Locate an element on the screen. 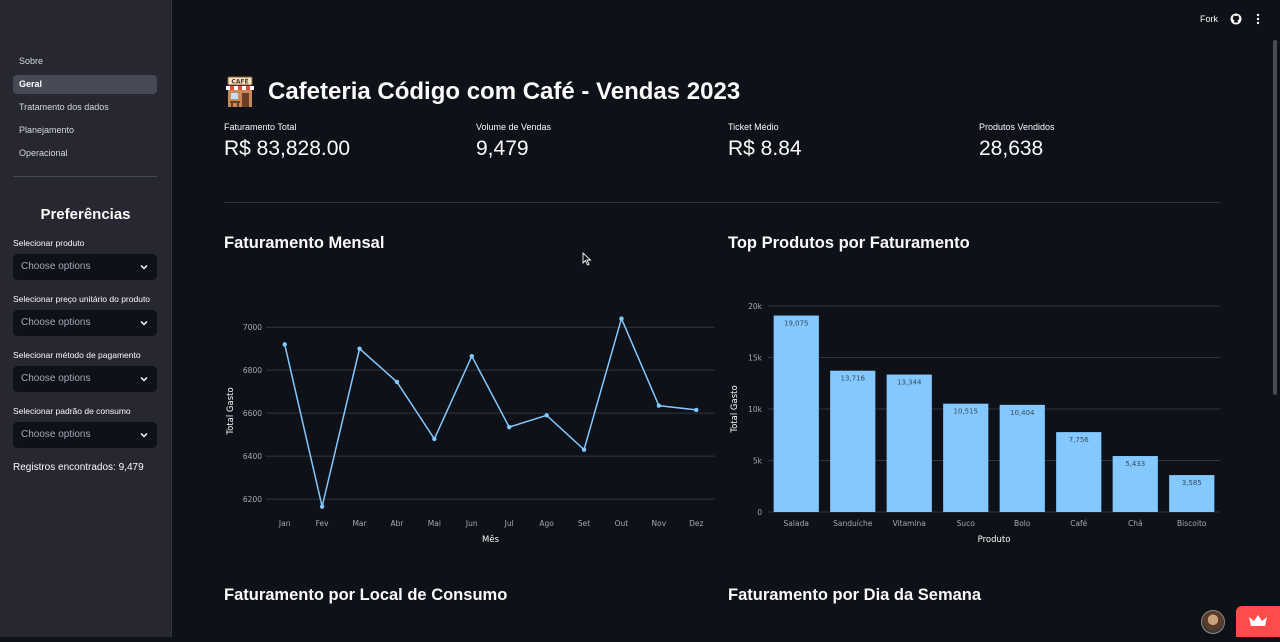 The height and width of the screenshot is (642, 1280). nav-item-geral: Geral is located at coordinates (85, 84).